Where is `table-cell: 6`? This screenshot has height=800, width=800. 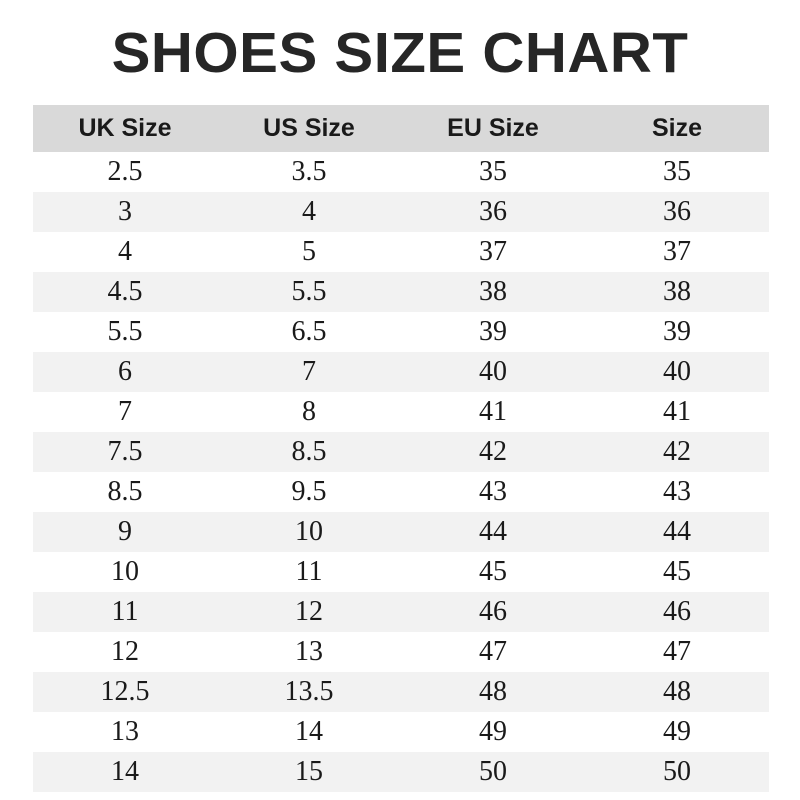 table-cell: 6 is located at coordinates (125, 371).